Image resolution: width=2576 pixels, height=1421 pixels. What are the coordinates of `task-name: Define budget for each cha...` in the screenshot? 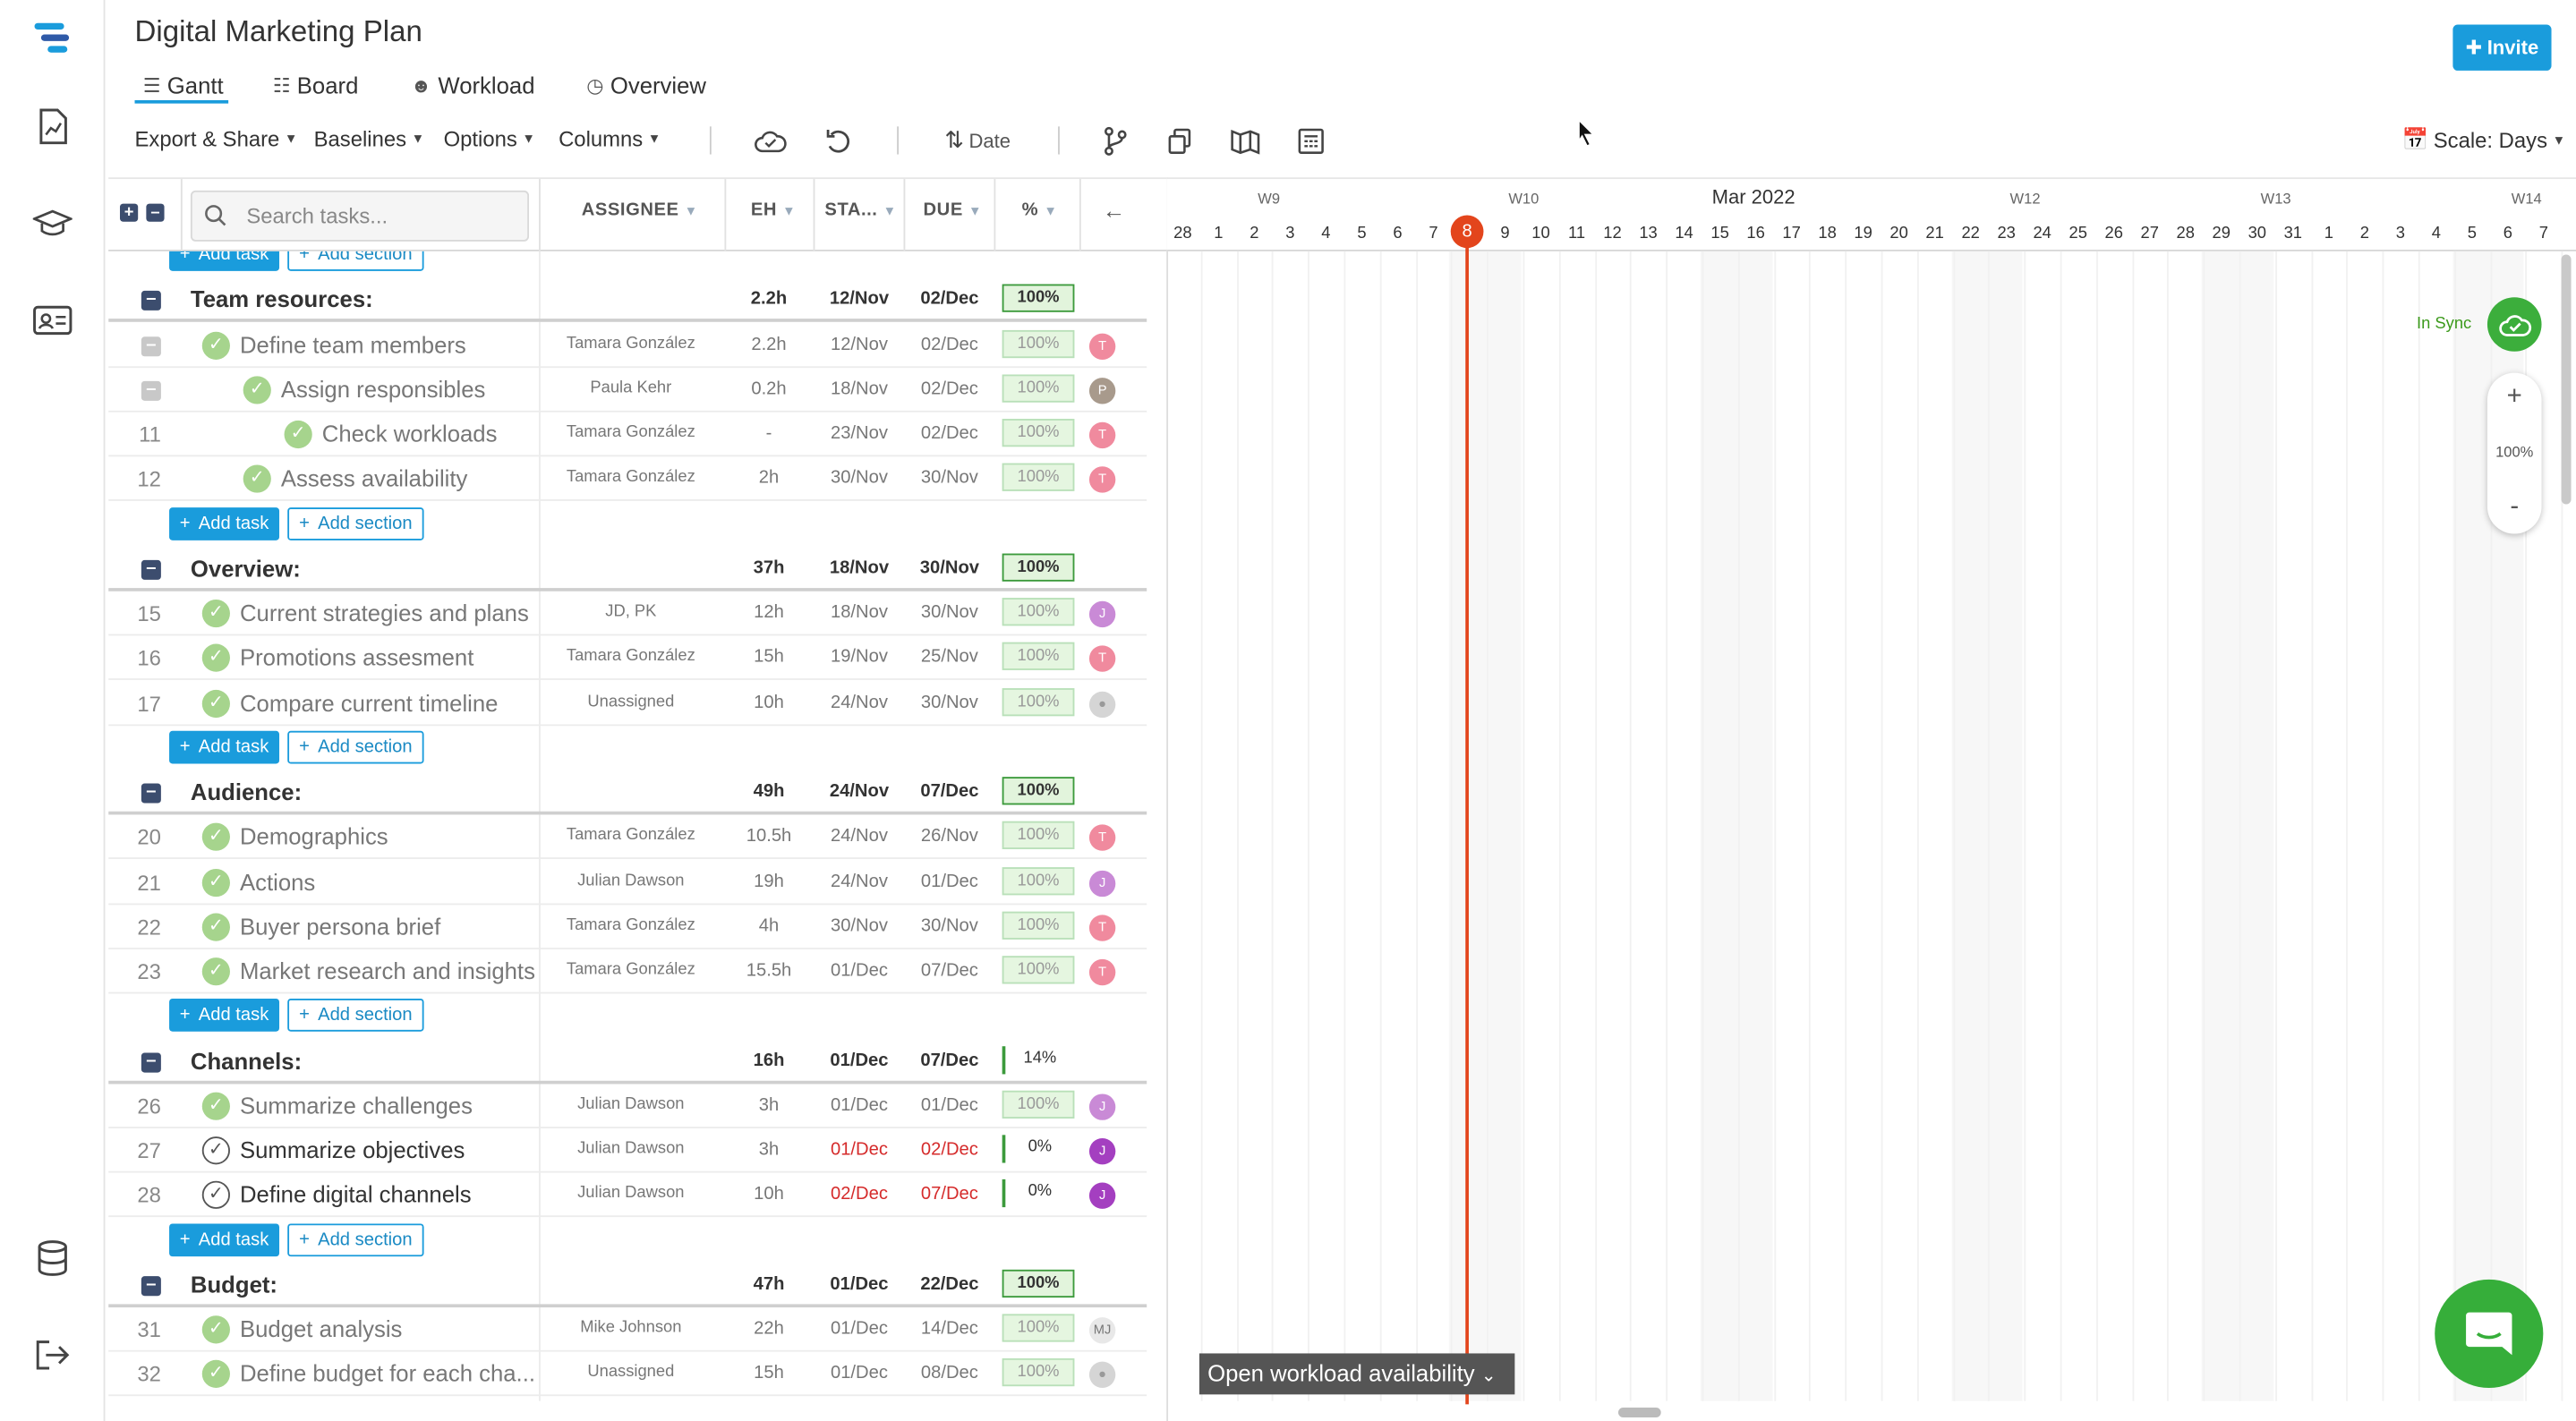 It's located at (387, 1373).